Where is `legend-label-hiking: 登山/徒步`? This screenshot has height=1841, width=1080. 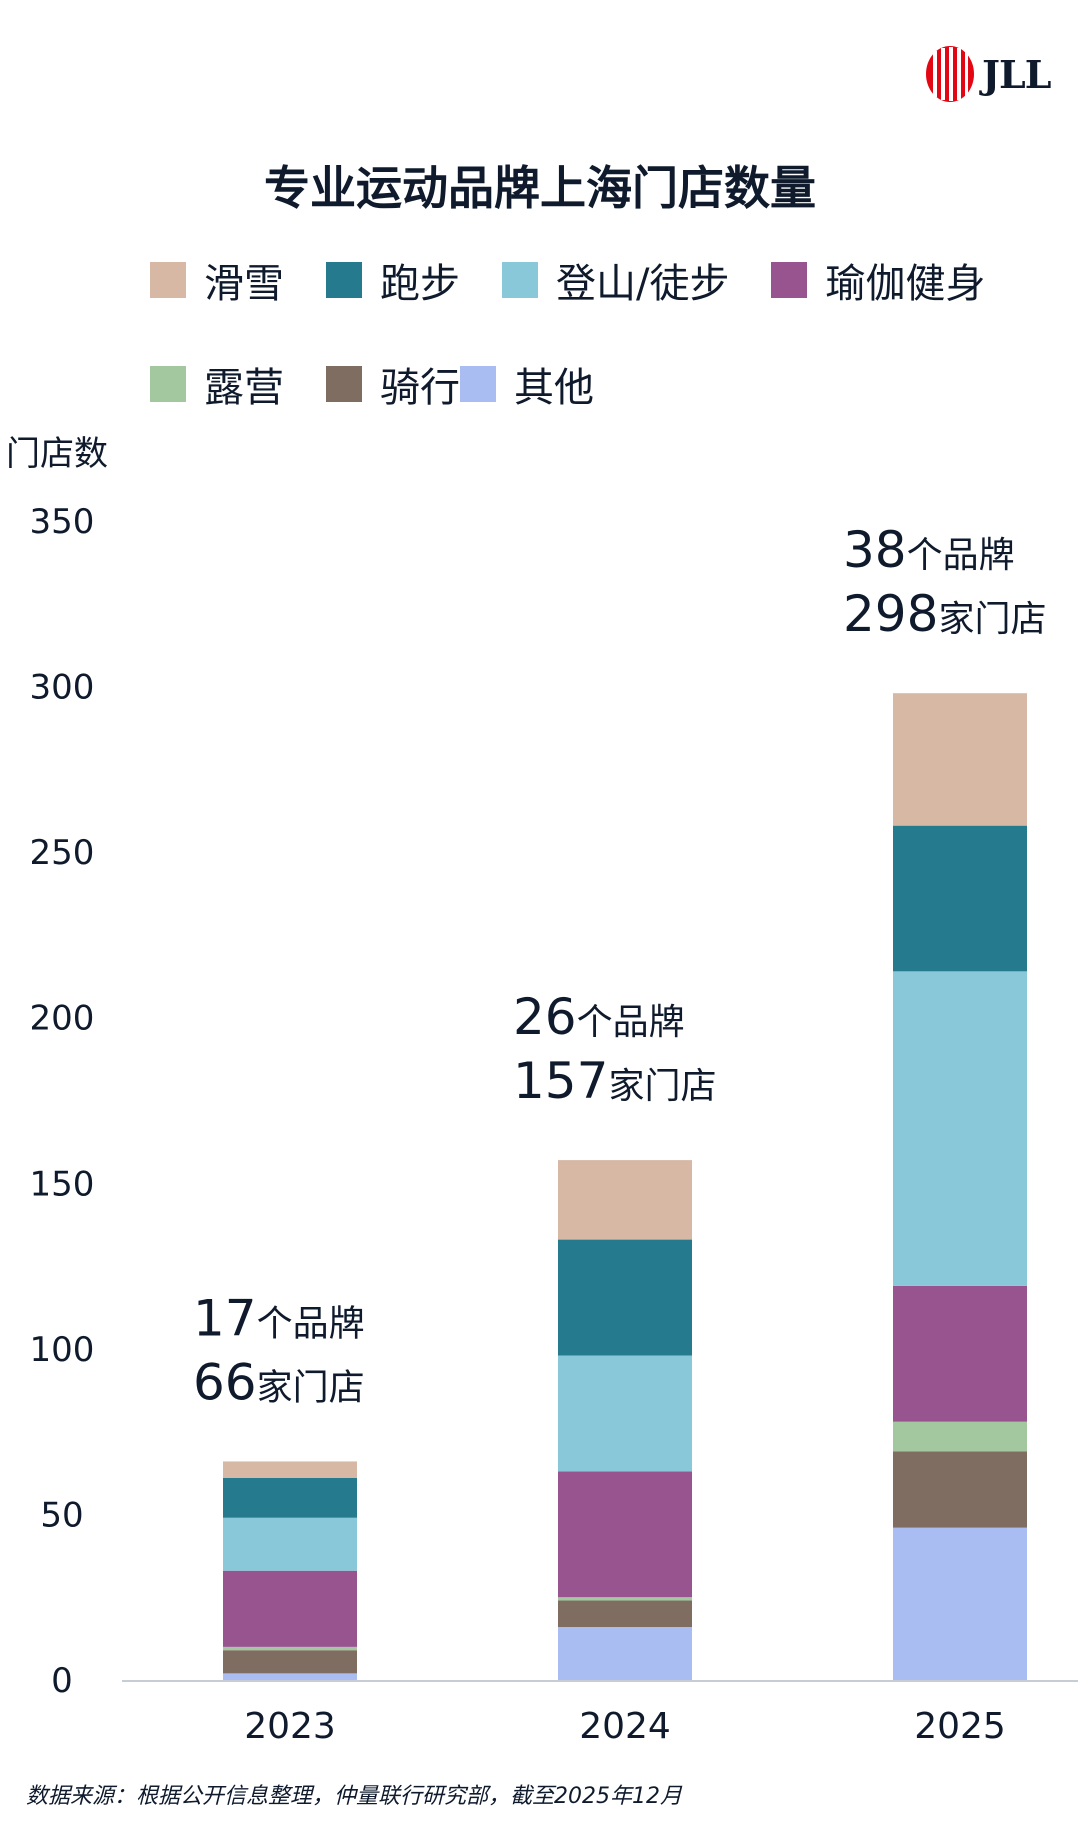
legend-label-hiking: 登山/徒步 is located at coordinates (643, 284).